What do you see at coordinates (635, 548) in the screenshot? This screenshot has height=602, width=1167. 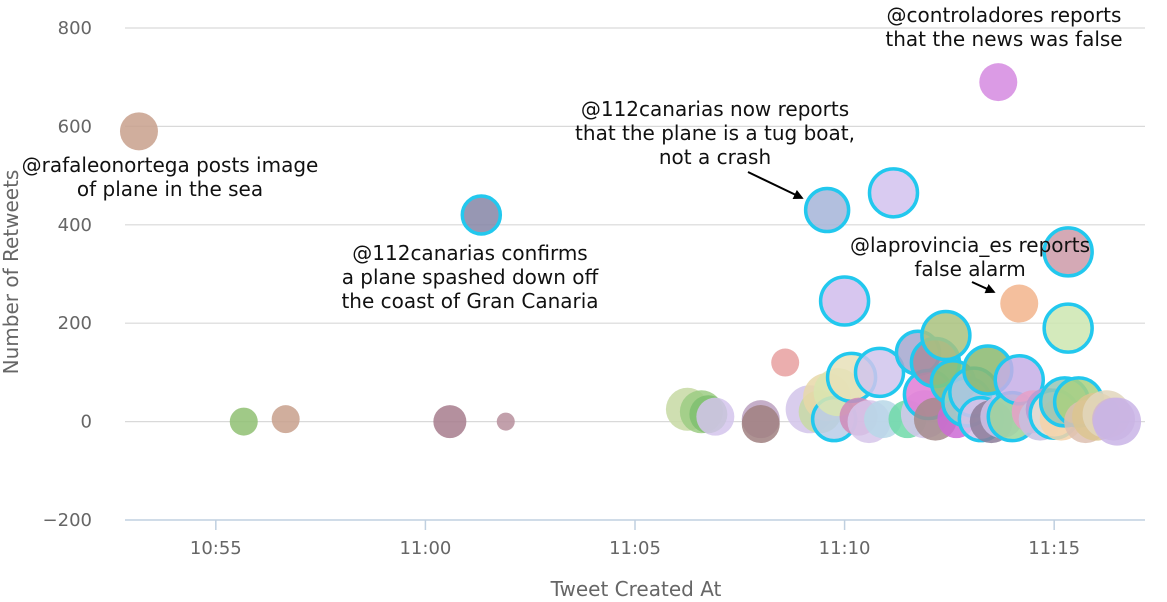 I see `x-tick-label: 11:05` at bounding box center [635, 548].